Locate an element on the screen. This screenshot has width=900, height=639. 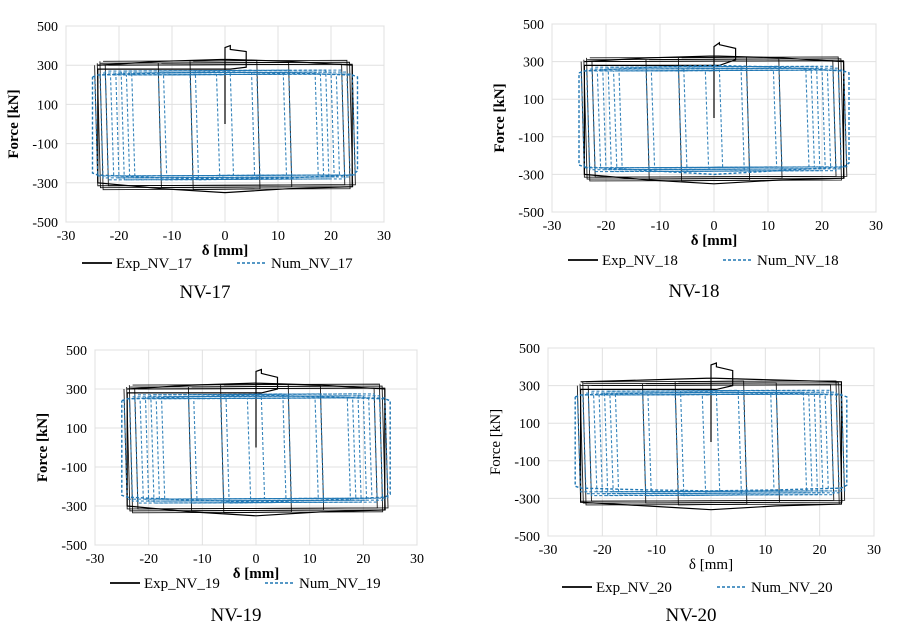
legend-label: Exp_NV_20 is located at coordinates (634, 588).